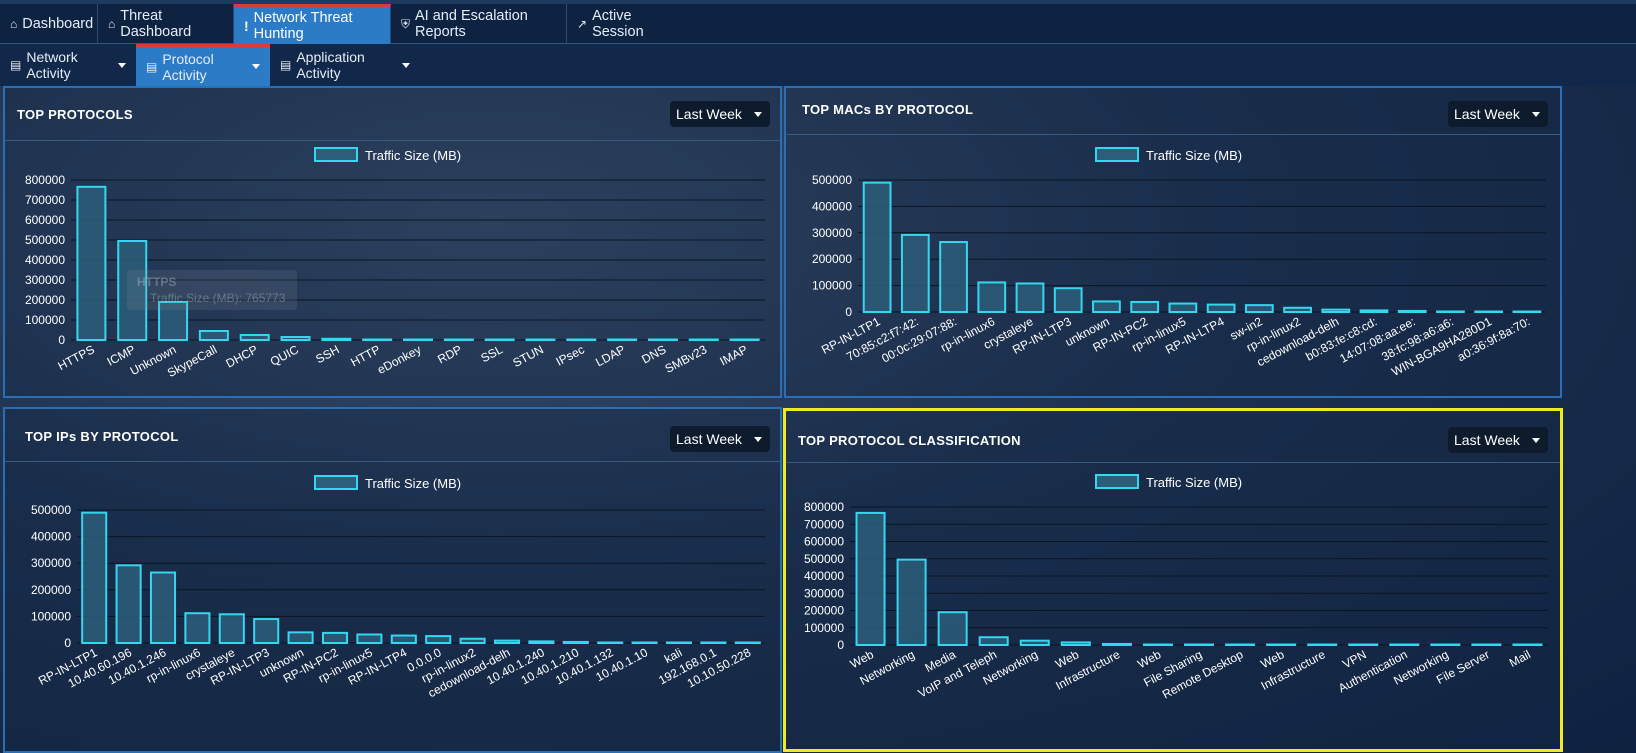 This screenshot has width=1636, height=753. What do you see at coordinates (345, 65) in the screenshot?
I see `subtab-application-activity: ▤ Application Activity` at bounding box center [345, 65].